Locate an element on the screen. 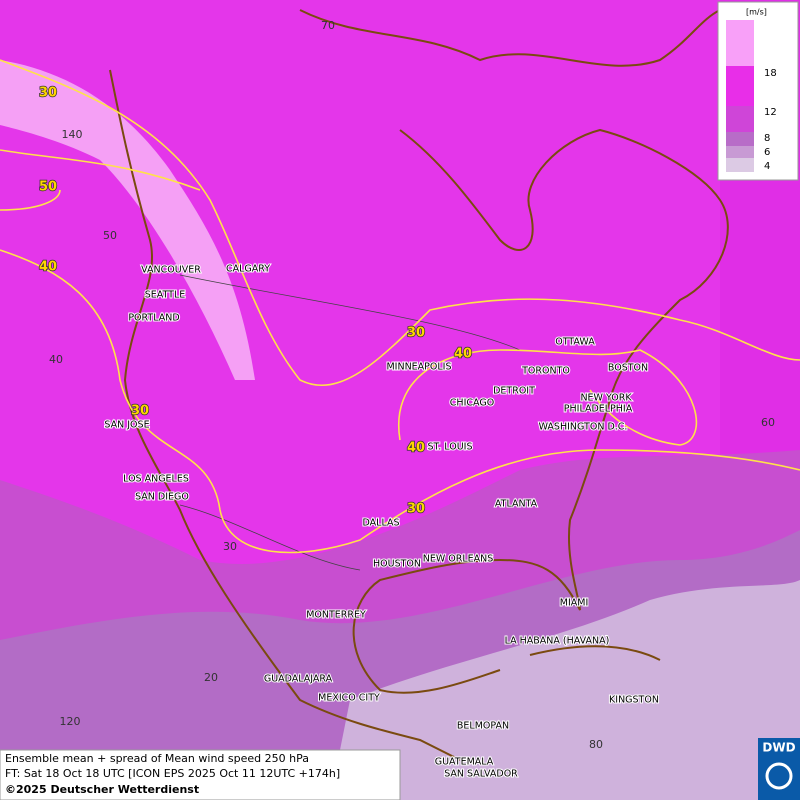 The image size is (800, 800). city-label: ST. LOUIS is located at coordinates (450, 447).